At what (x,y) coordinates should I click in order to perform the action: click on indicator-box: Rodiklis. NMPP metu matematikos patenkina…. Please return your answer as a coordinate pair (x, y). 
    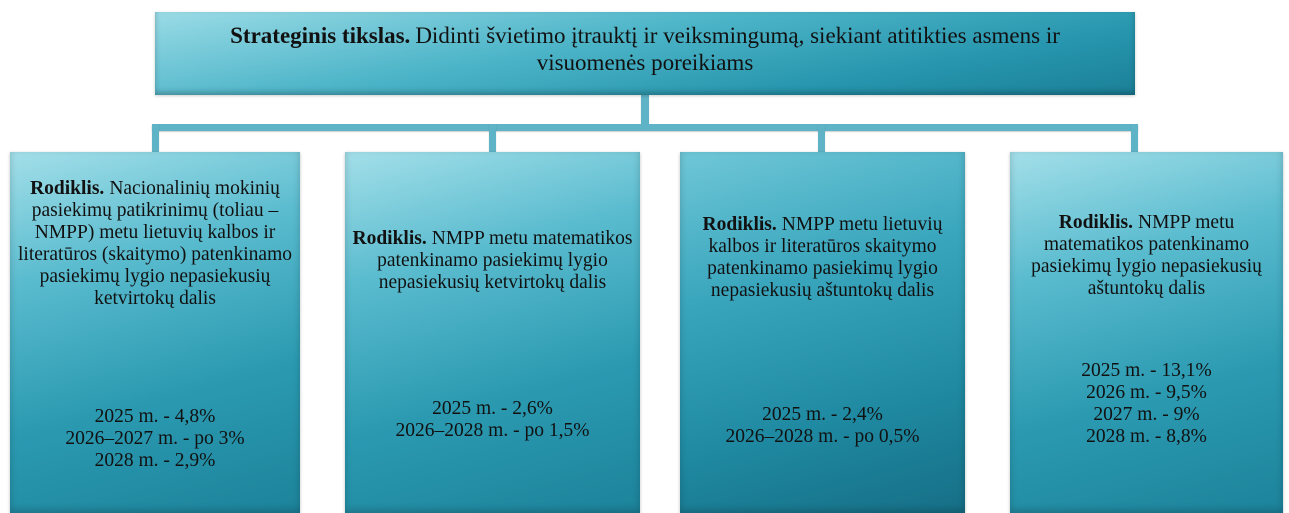
    Looking at the image, I should click on (1146, 332).